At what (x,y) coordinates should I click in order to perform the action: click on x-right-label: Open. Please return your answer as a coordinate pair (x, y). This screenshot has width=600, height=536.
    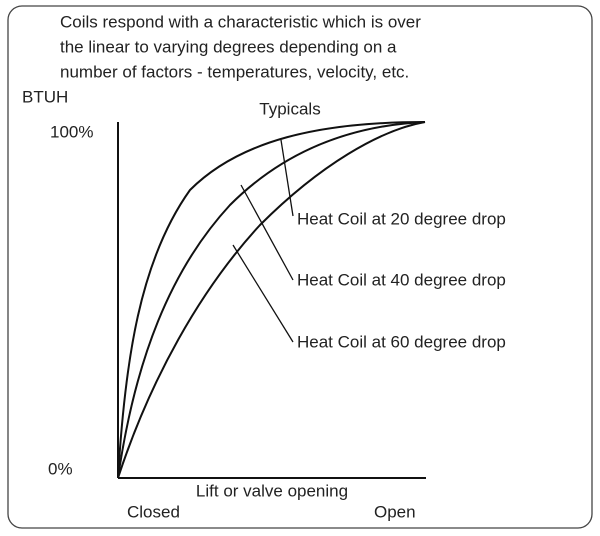
    Looking at the image, I should click on (395, 511).